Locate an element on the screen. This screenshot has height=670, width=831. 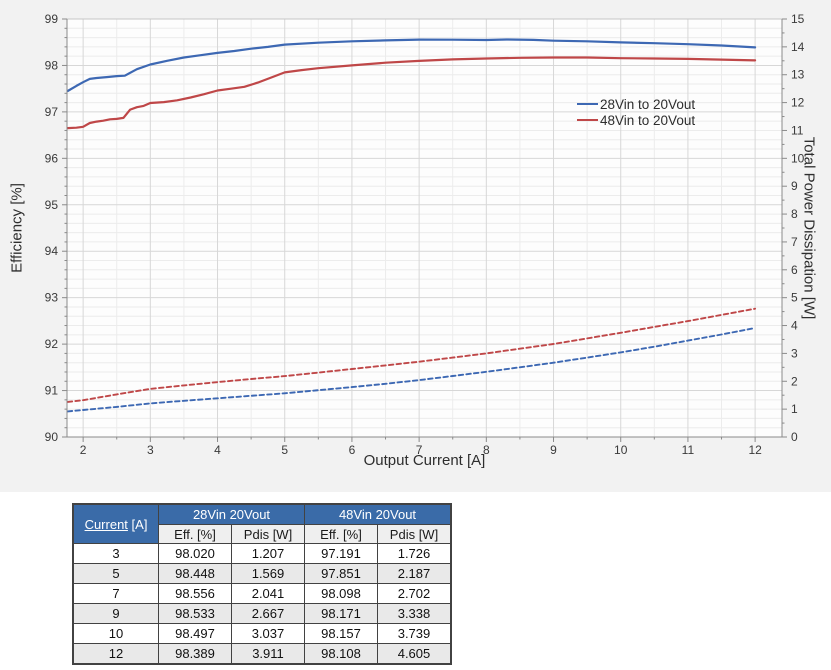
table-row: 3 98.020 1.207 97.191 1.726 is located at coordinates (262, 553).